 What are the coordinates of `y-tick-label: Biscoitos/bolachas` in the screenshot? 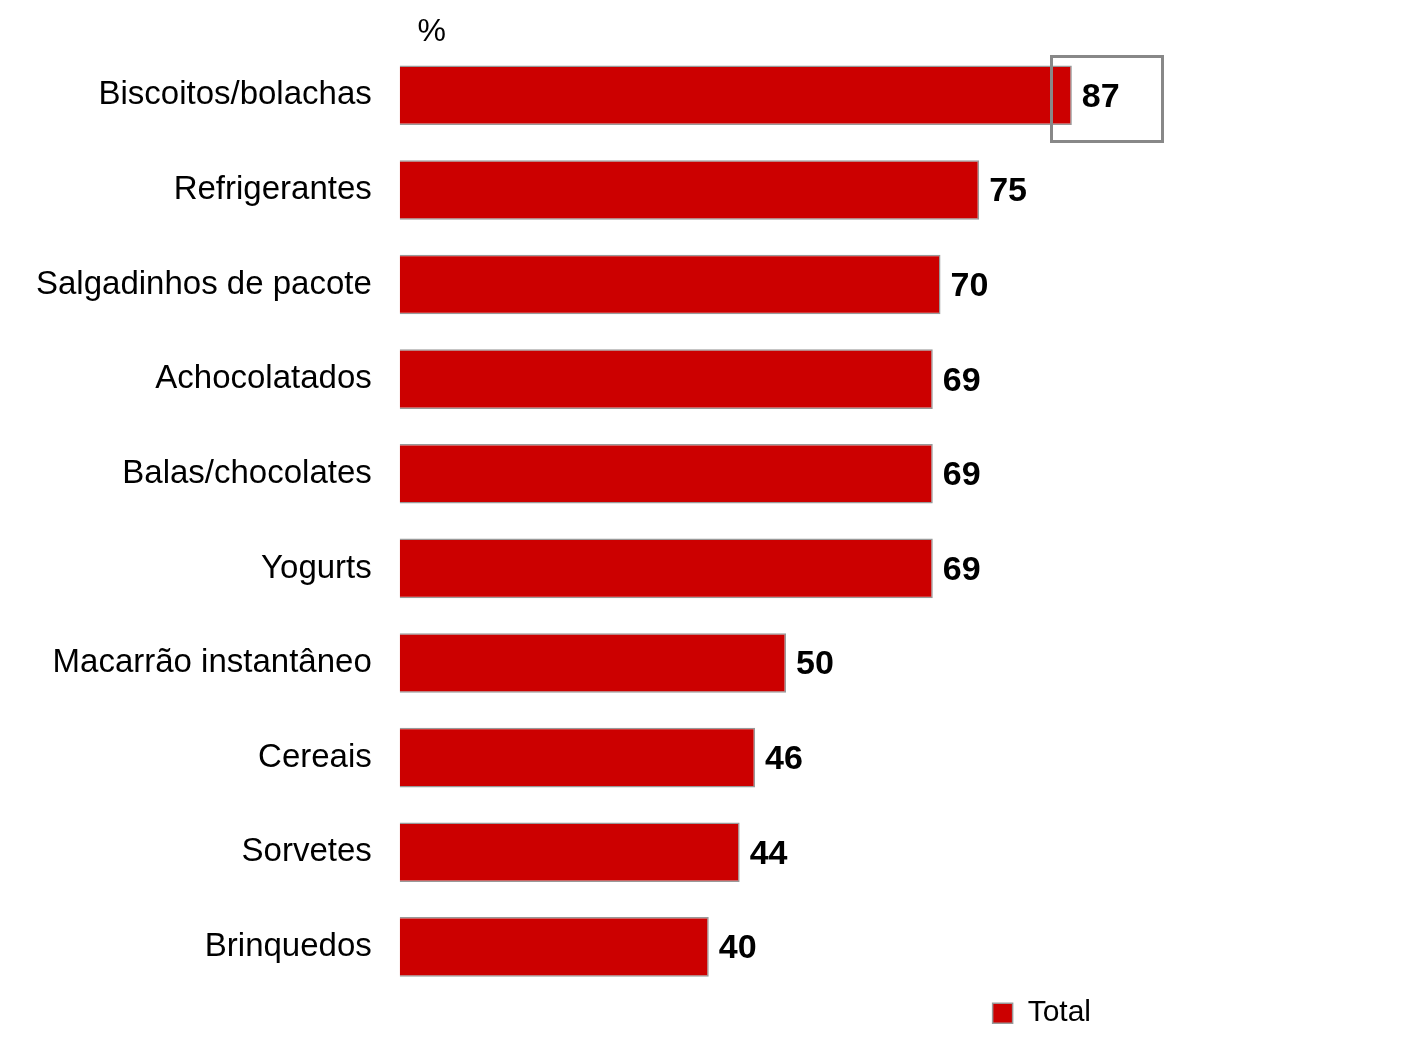 It's located at (235, 93).